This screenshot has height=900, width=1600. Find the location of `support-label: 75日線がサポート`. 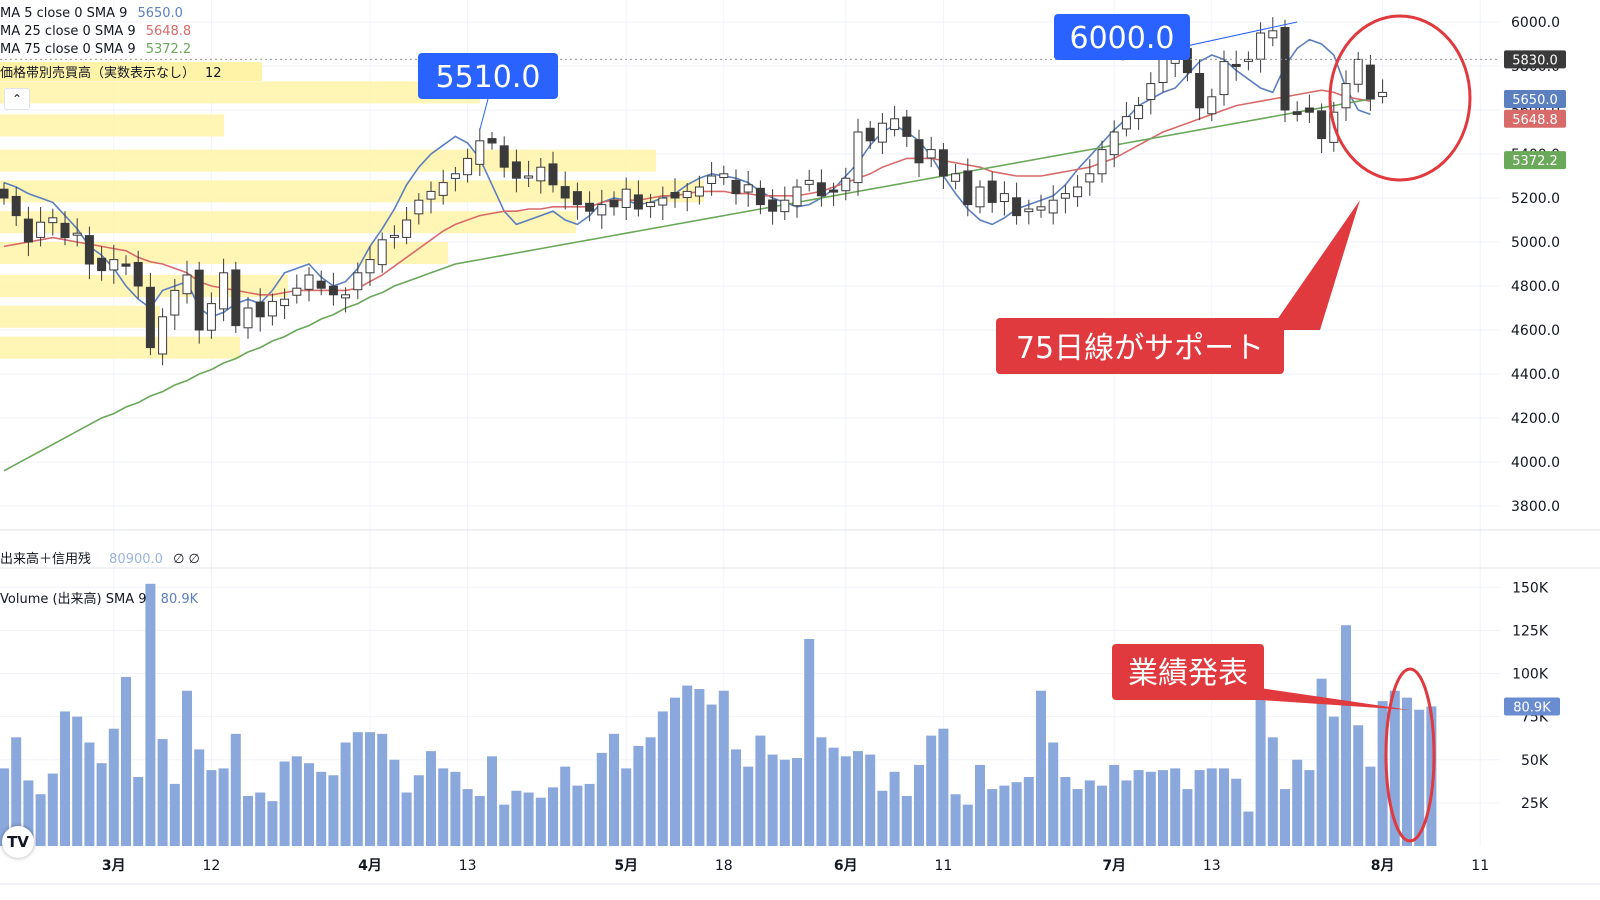

support-label: 75日線がサポート is located at coordinates (1140, 348).